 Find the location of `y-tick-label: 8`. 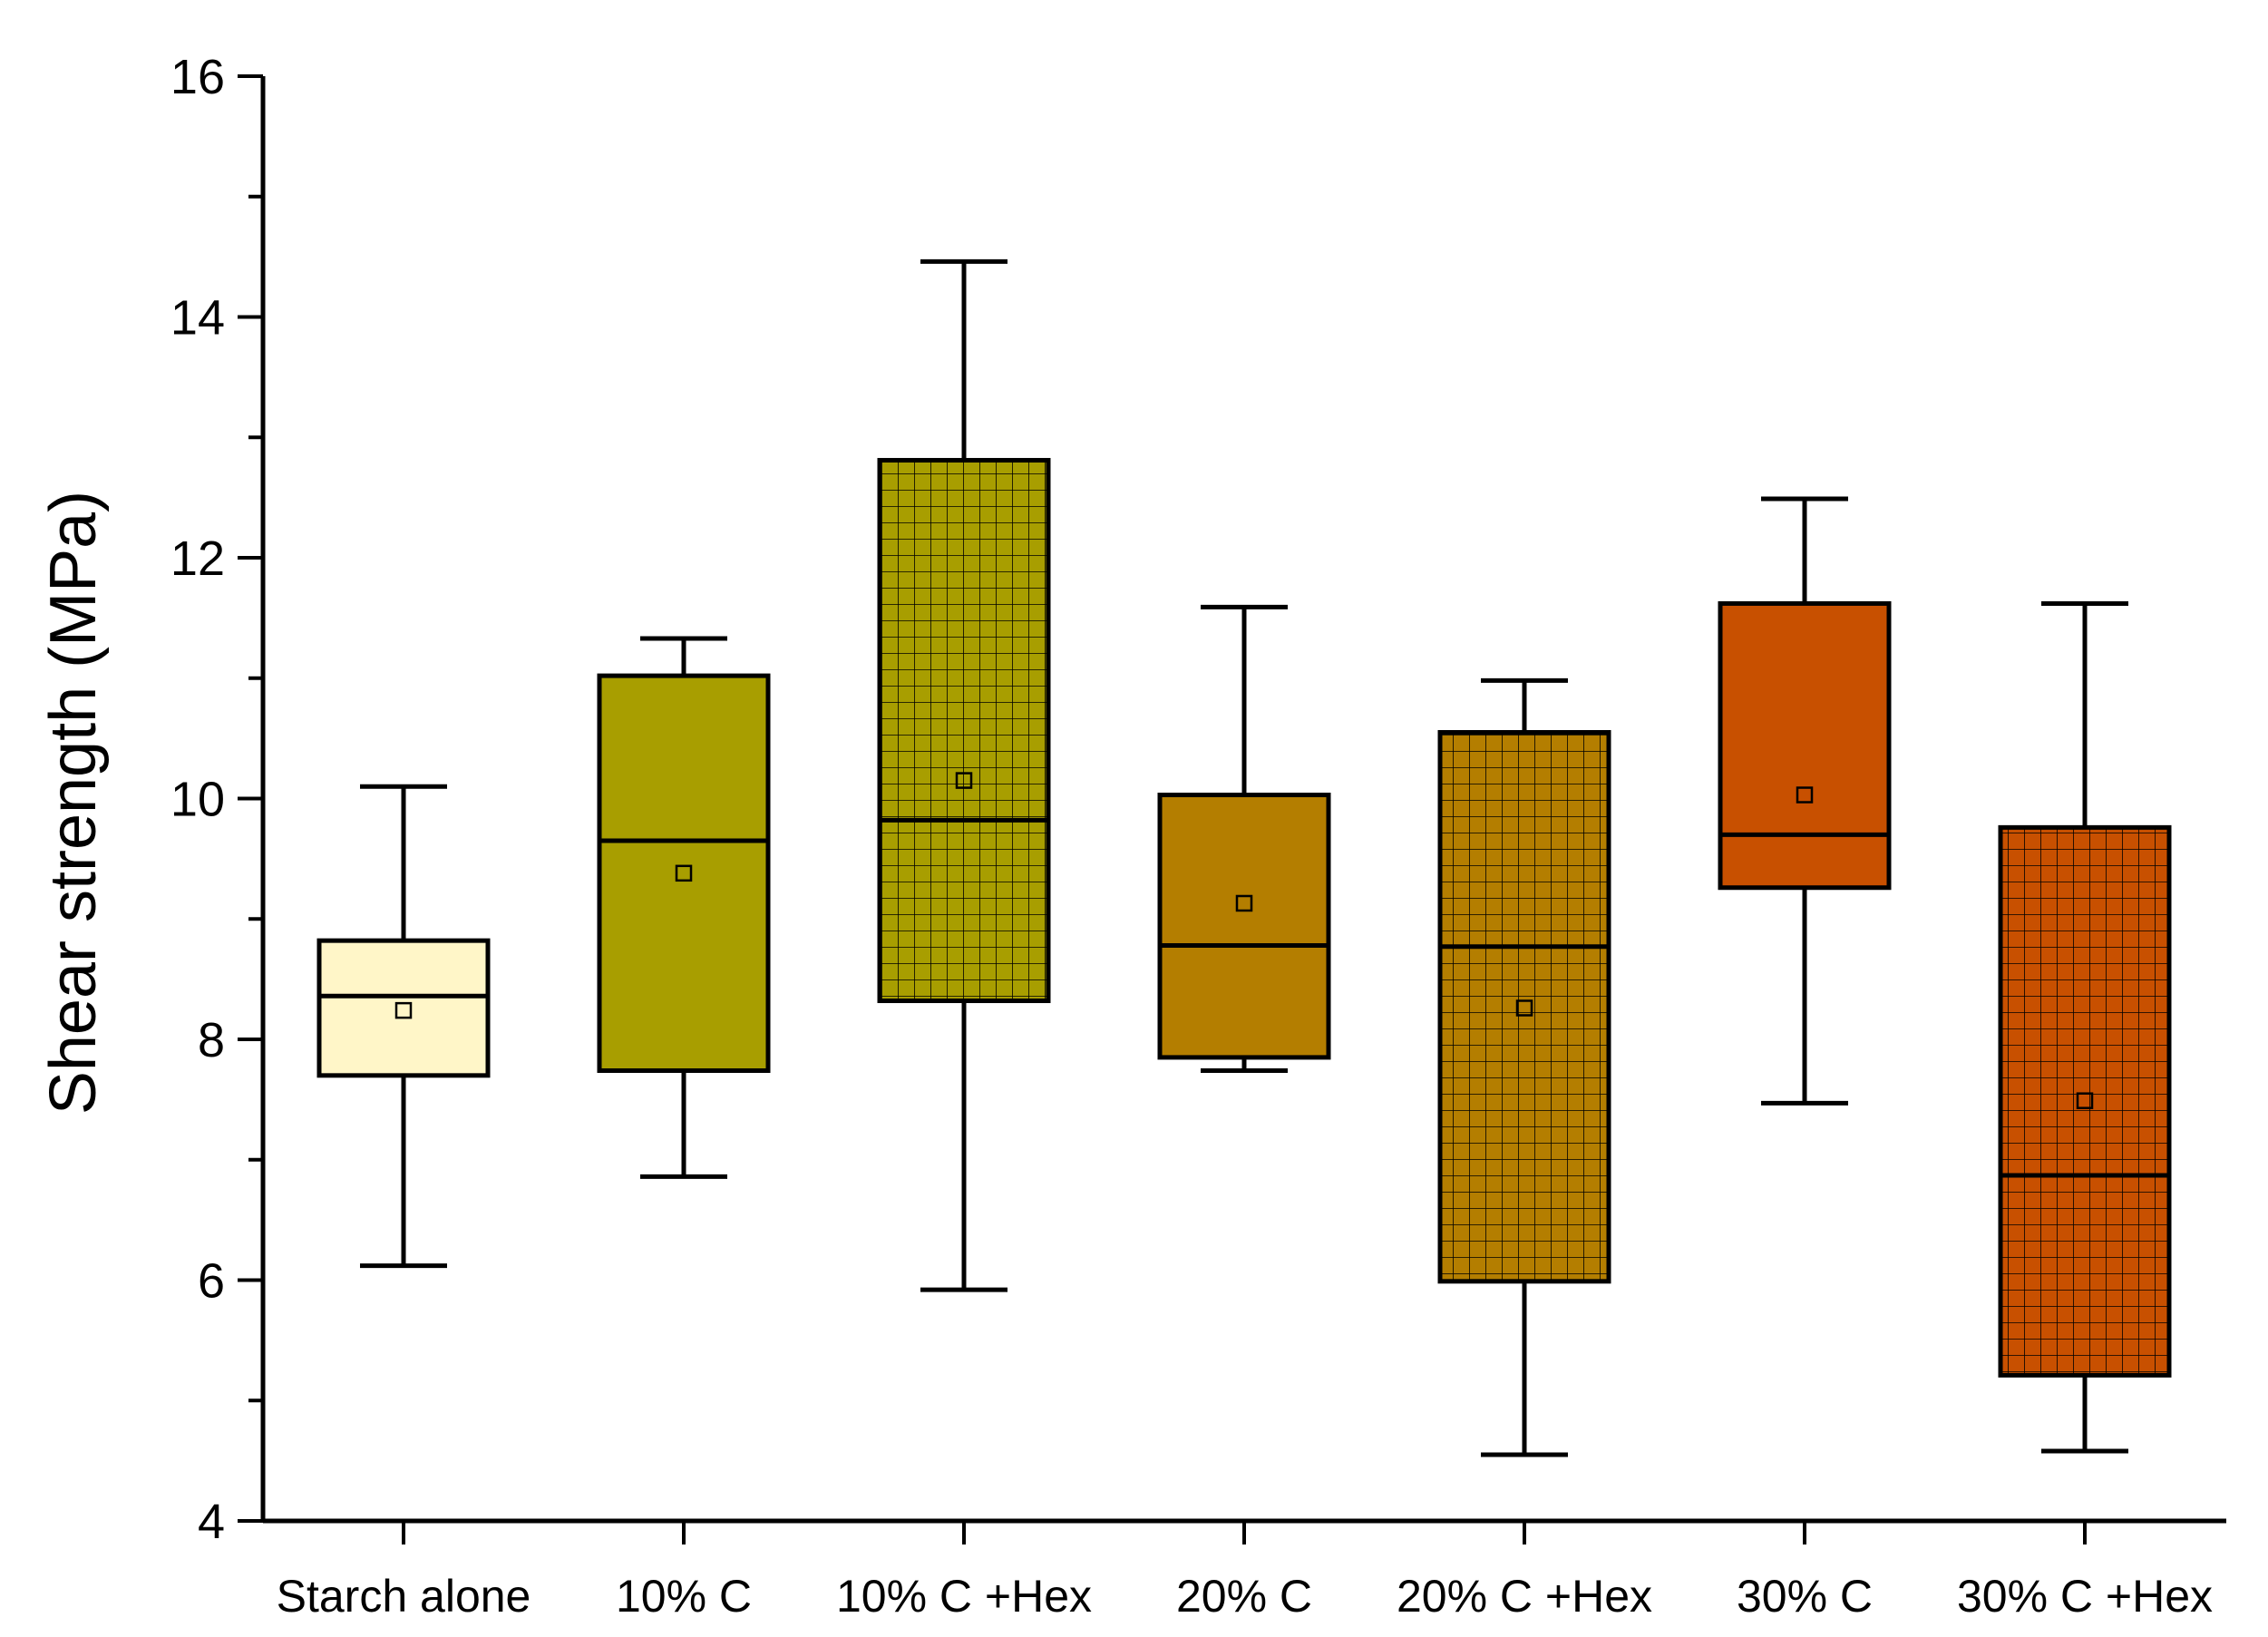

y-tick-label: 8 is located at coordinates (211, 1040).